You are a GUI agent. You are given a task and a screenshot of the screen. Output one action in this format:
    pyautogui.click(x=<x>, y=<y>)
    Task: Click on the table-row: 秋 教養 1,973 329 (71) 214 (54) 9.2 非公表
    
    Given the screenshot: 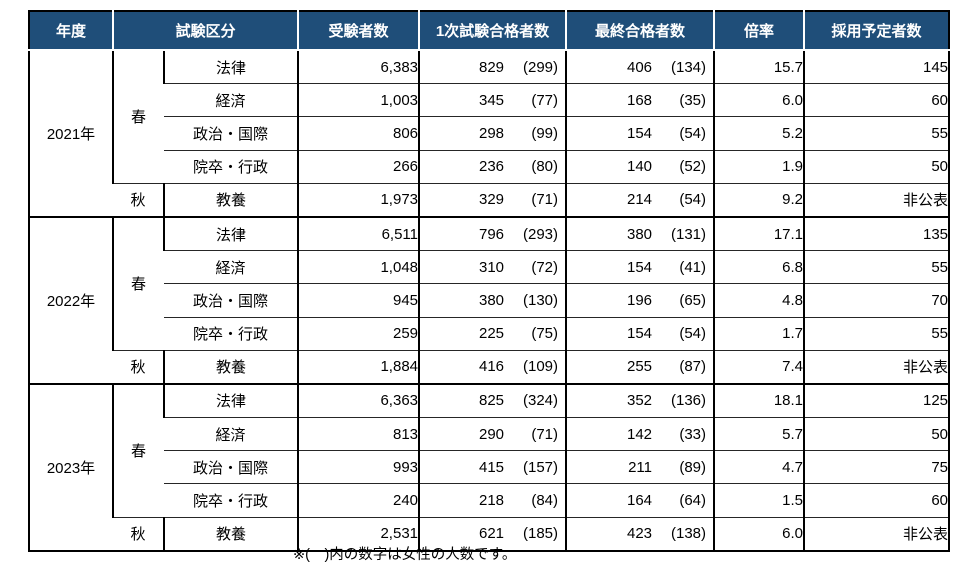 What is the action you would take?
    pyautogui.click(x=489, y=199)
    